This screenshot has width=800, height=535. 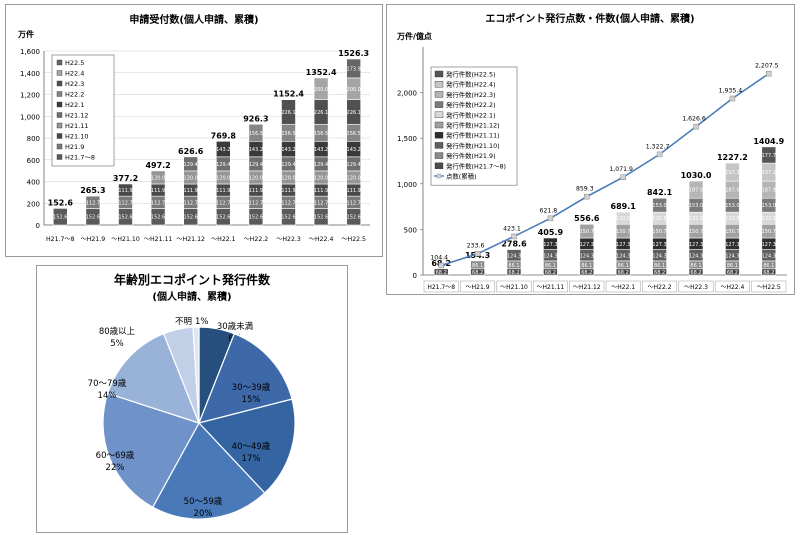 I want to click on pie-slice-label: 80歳以上, so click(x=117, y=331).